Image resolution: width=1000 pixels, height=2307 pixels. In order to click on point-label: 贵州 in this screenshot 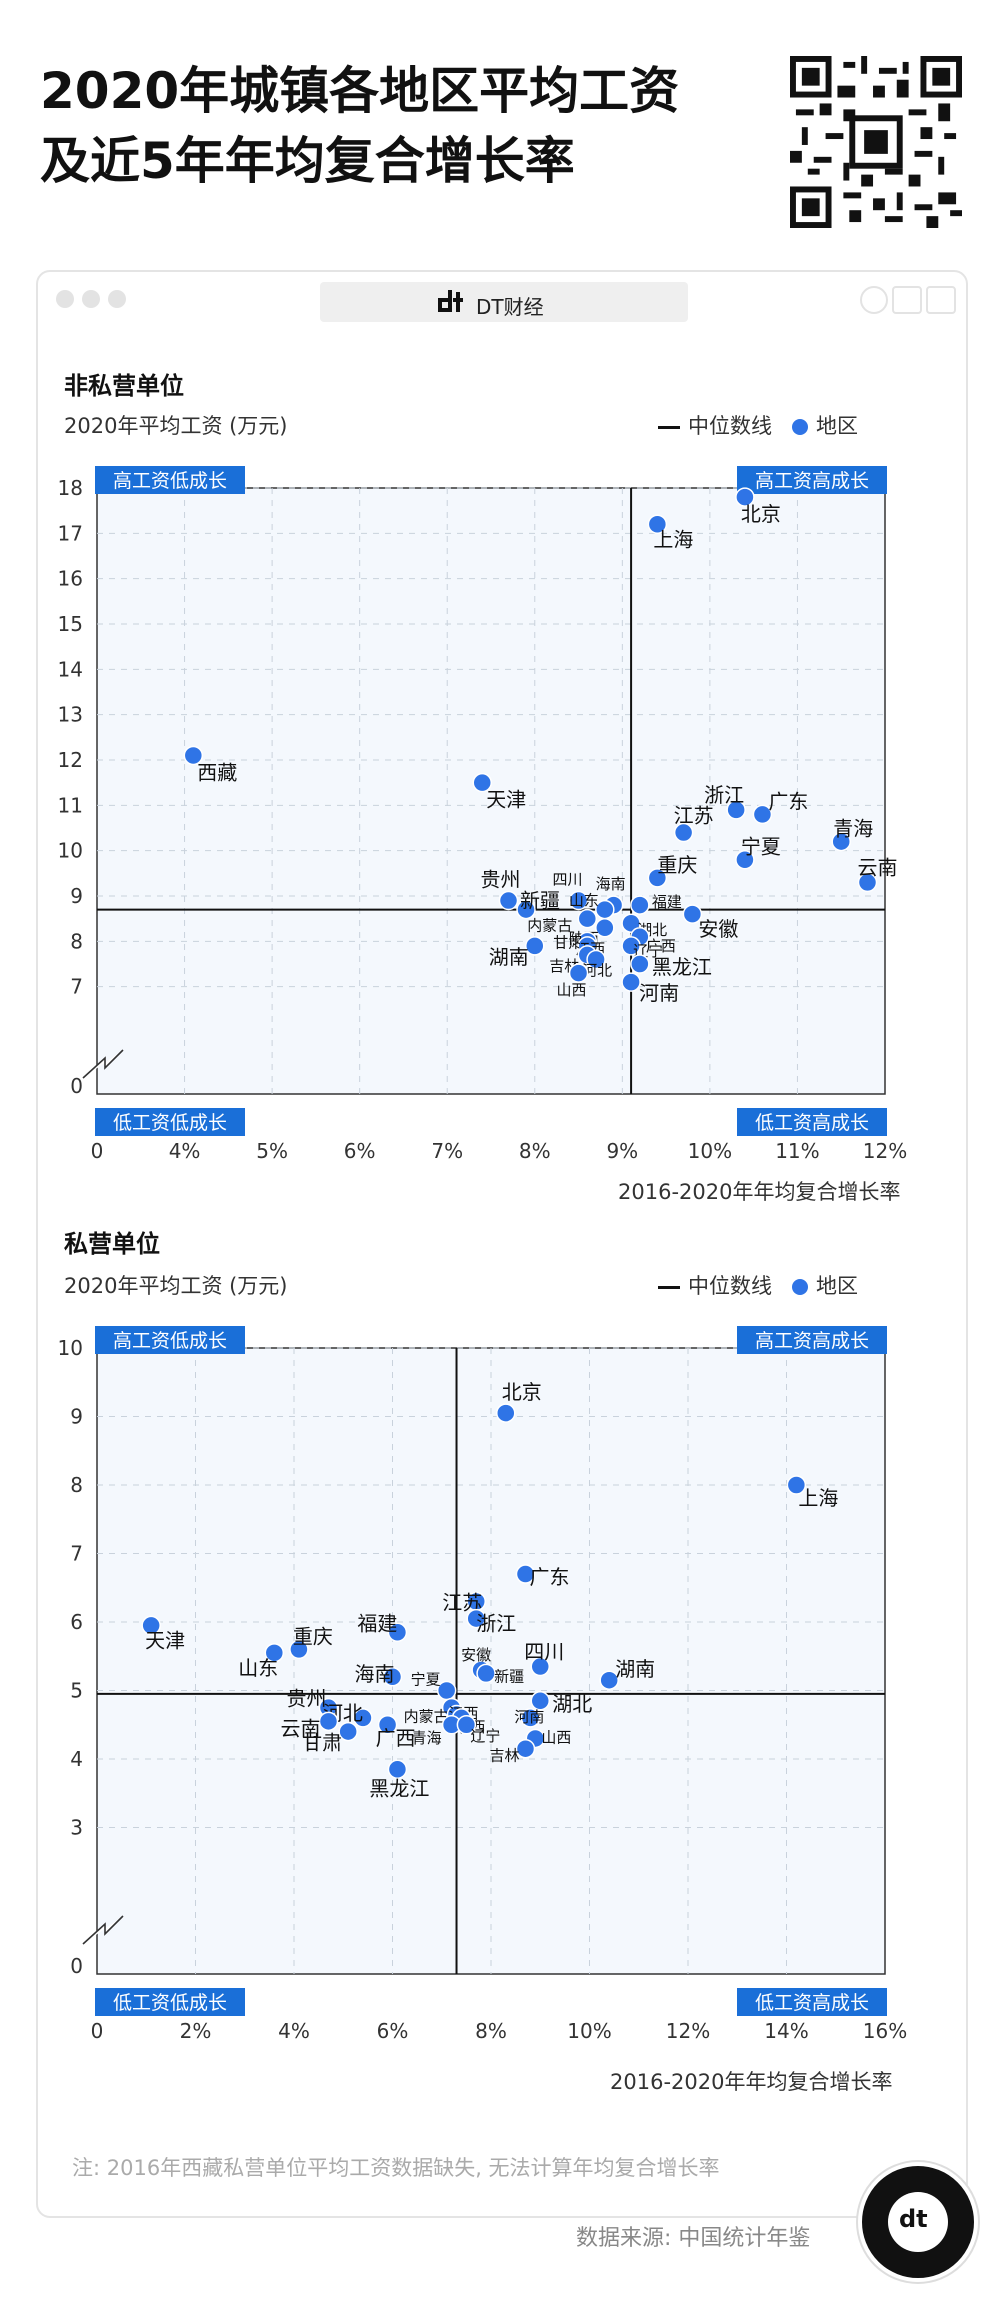, I will do `click(306, 1699)`.